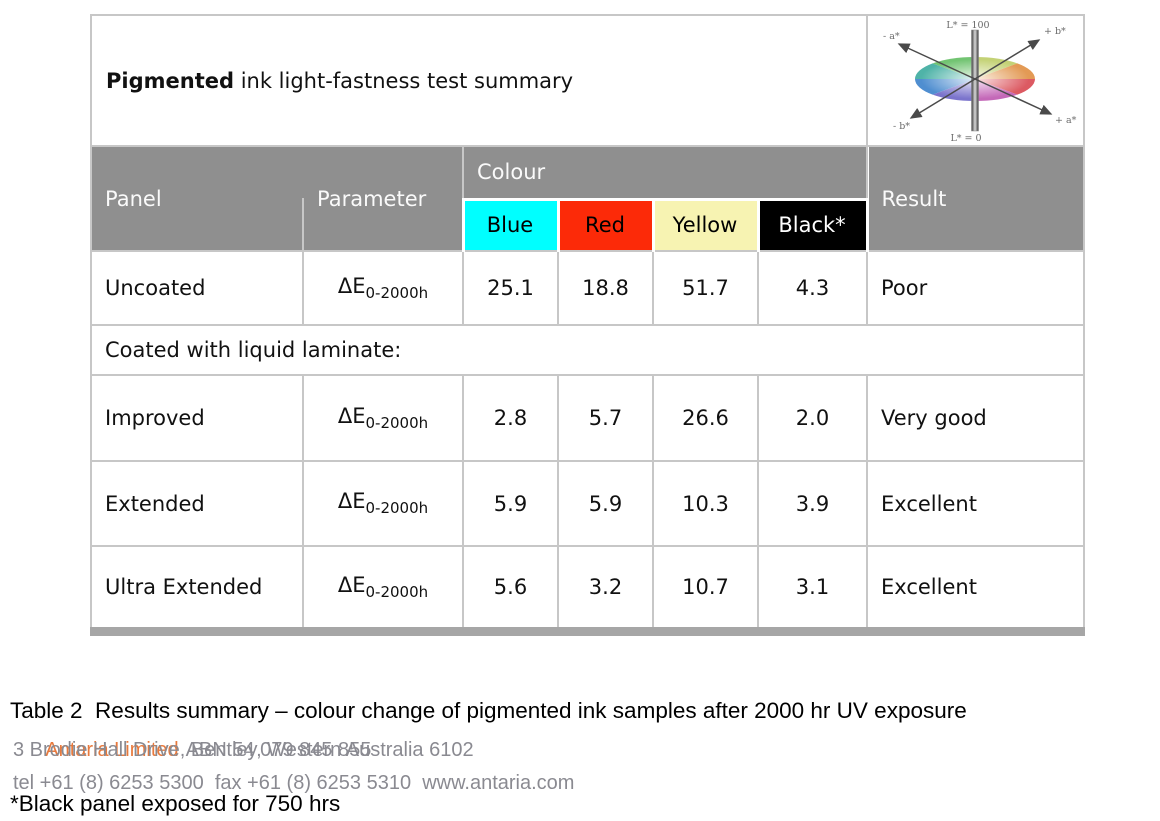 The height and width of the screenshot is (821, 1160). What do you see at coordinates (278, 750) in the screenshot?
I see `company-abn: ABN 54 079 845 855` at bounding box center [278, 750].